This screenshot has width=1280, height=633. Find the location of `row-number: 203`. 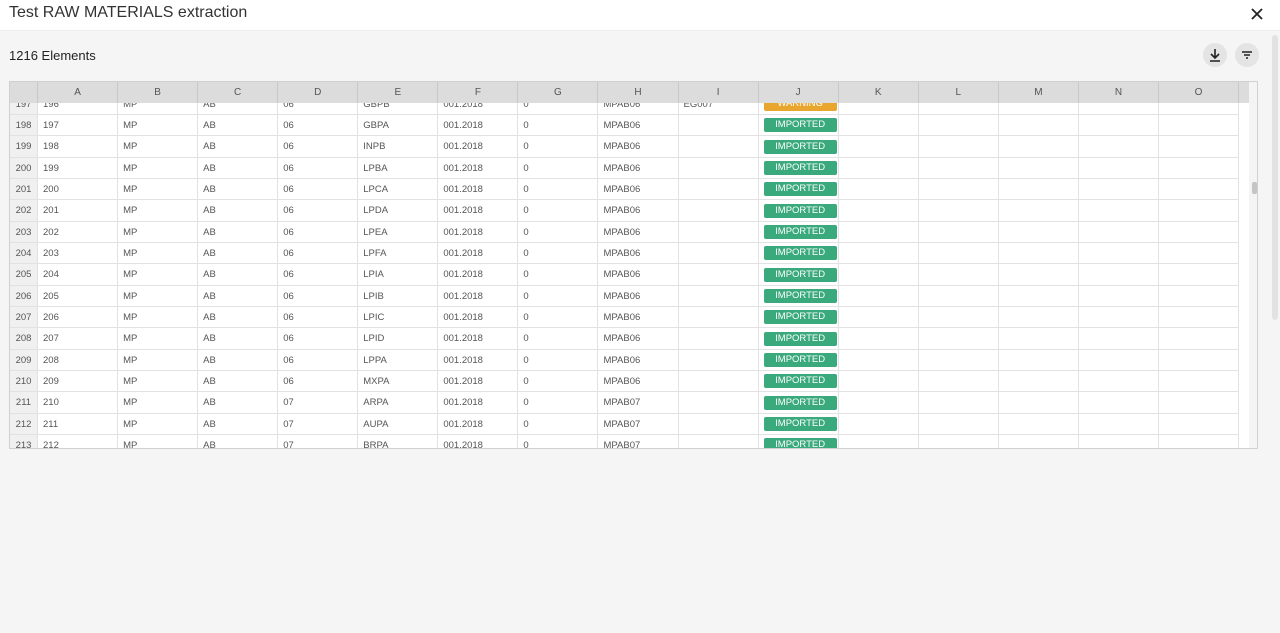

row-number: 203 is located at coordinates (24, 232).